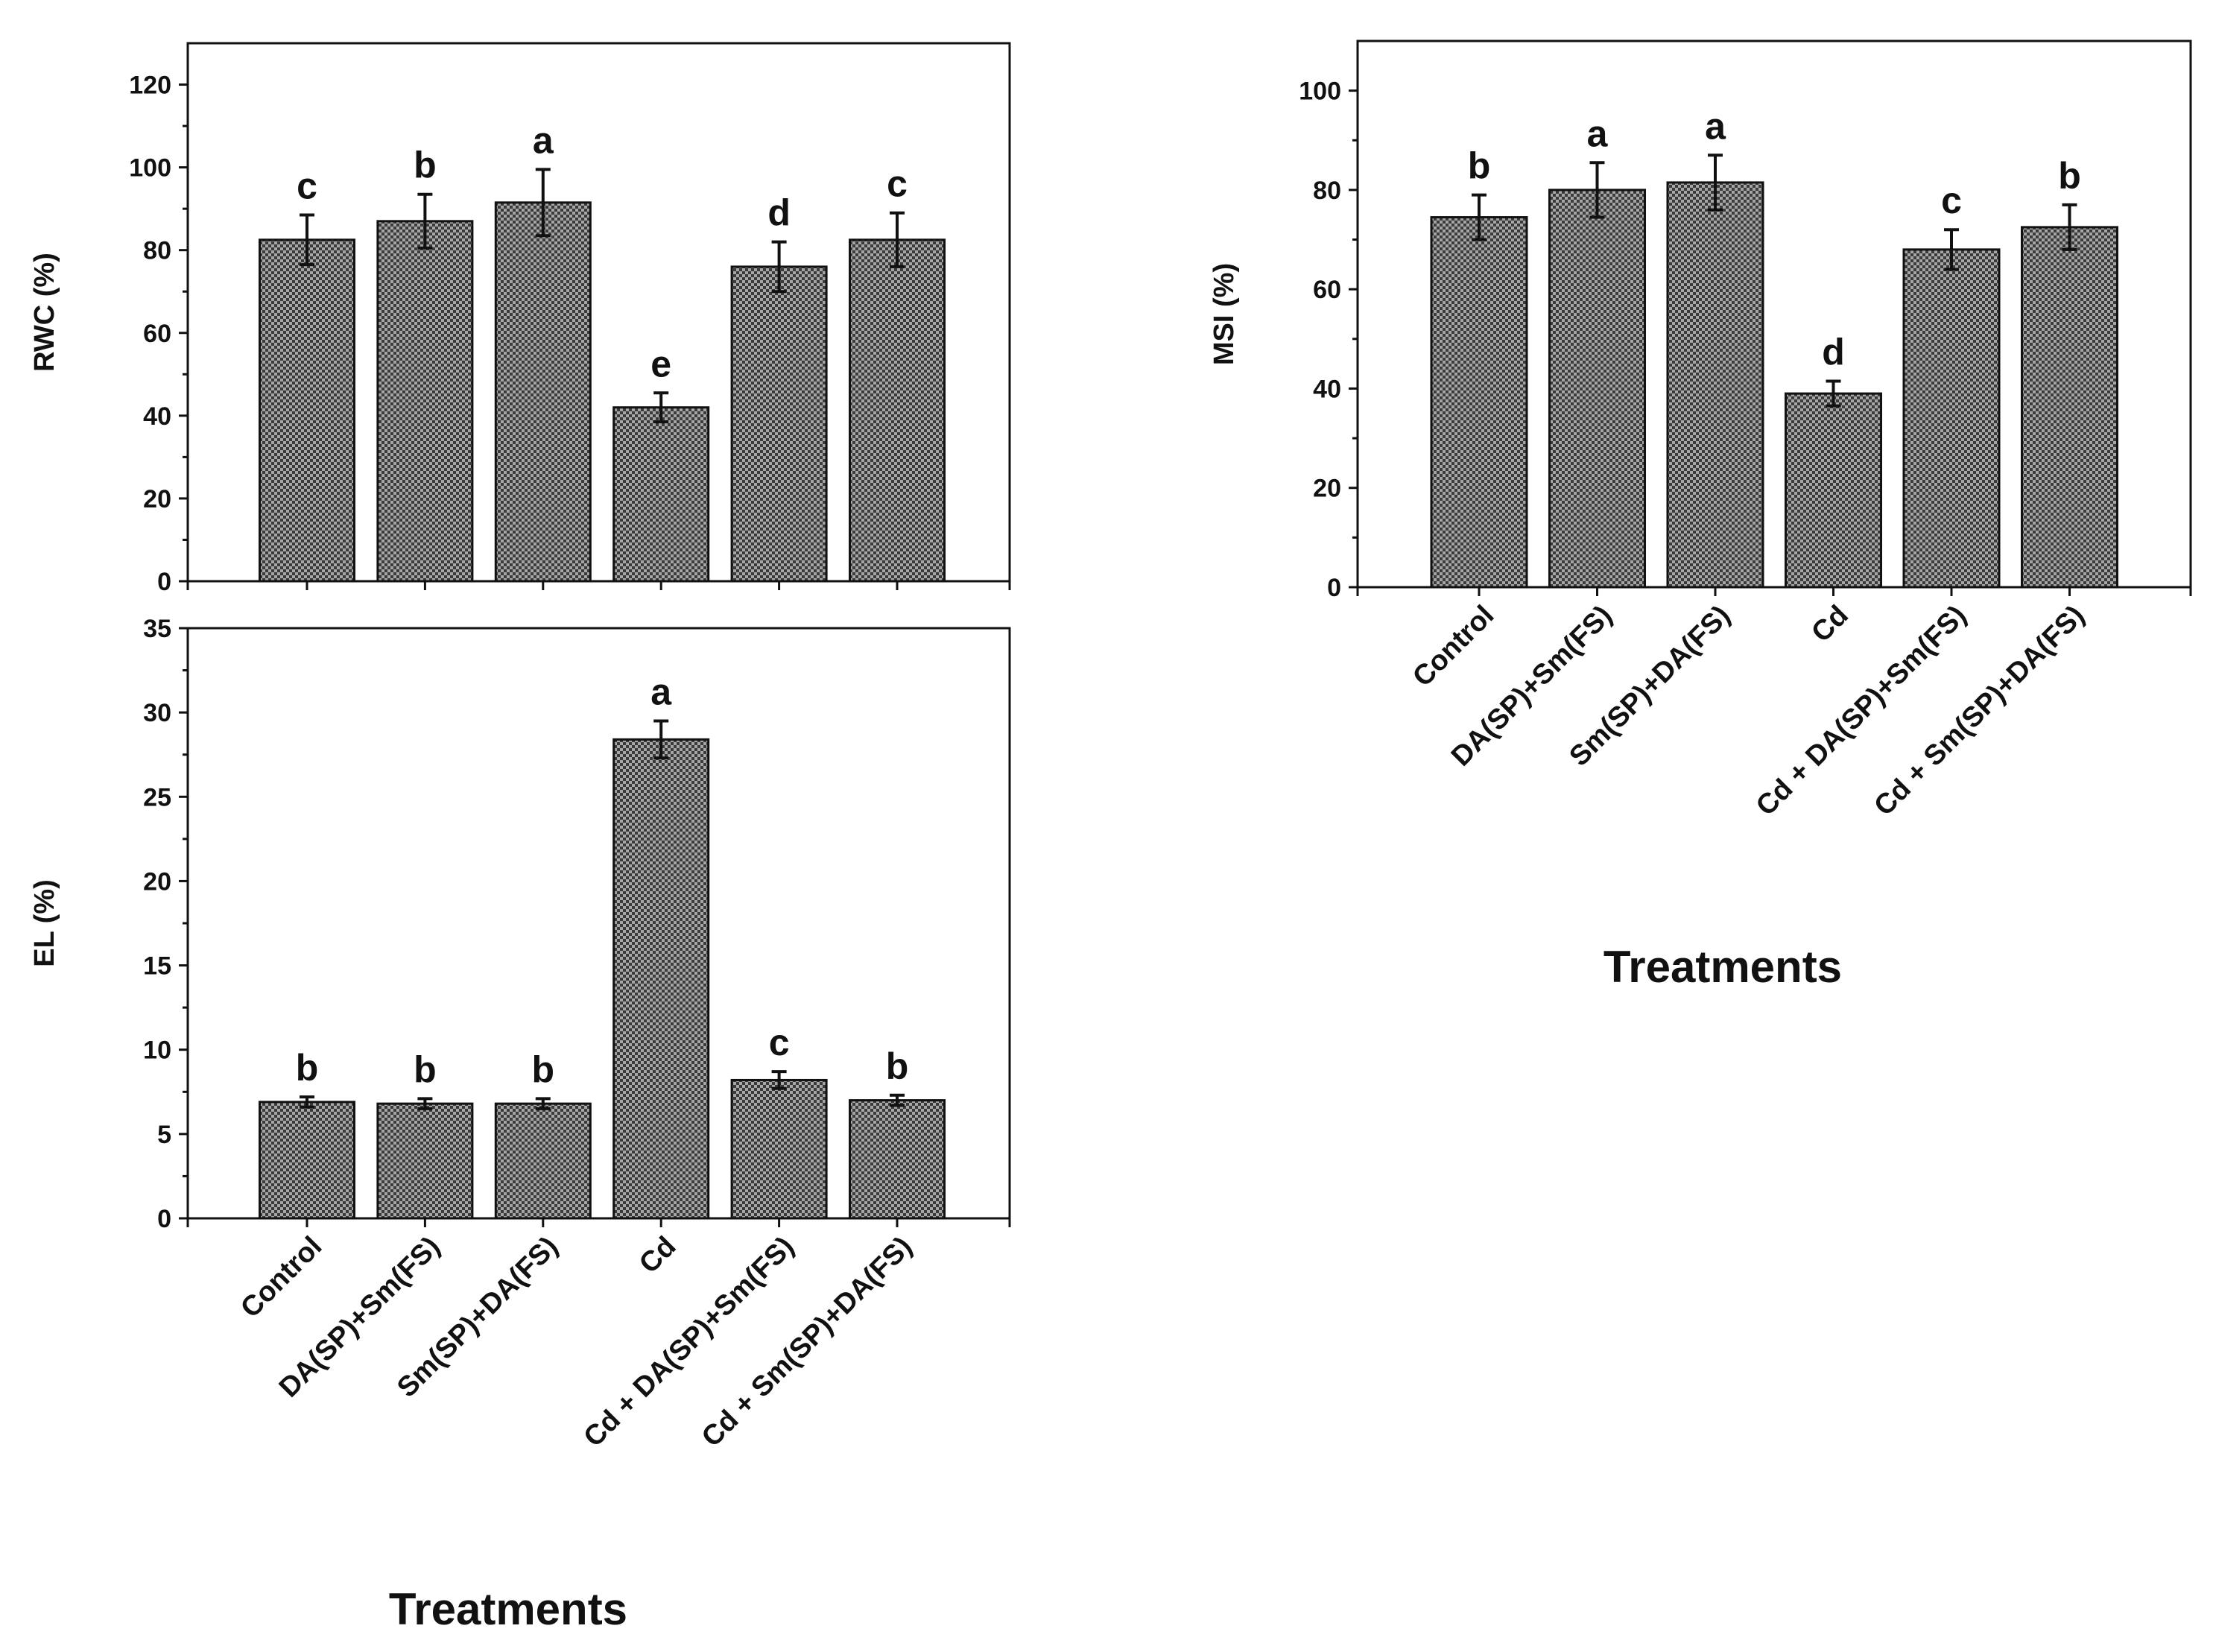 This screenshot has width=2213, height=1652. Describe the element at coordinates (150, 86) in the screenshot. I see `y-tick-label: 120` at that location.